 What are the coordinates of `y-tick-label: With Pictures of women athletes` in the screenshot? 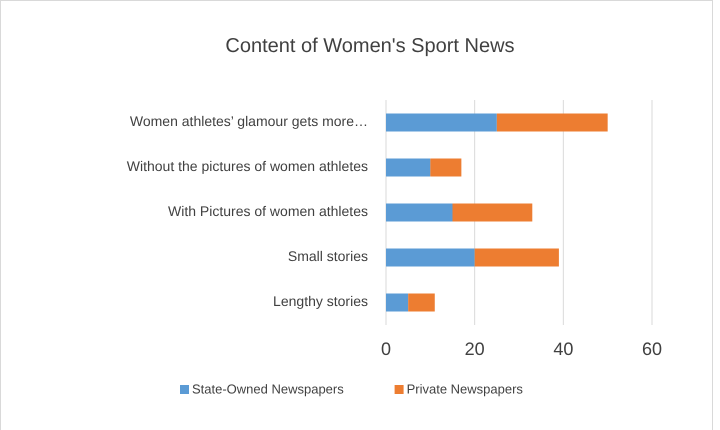 It's located at (268, 211).